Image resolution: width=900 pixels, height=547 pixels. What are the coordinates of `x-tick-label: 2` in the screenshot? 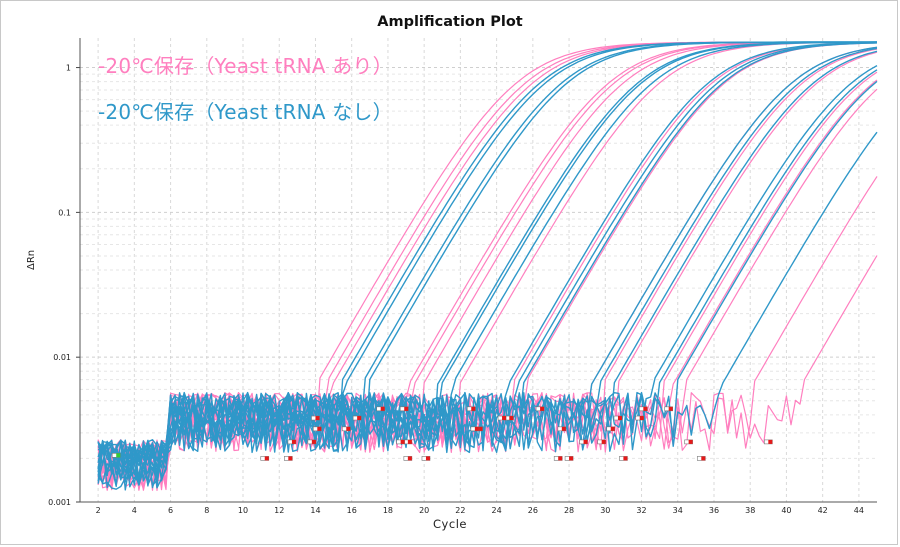 It's located at (98, 510).